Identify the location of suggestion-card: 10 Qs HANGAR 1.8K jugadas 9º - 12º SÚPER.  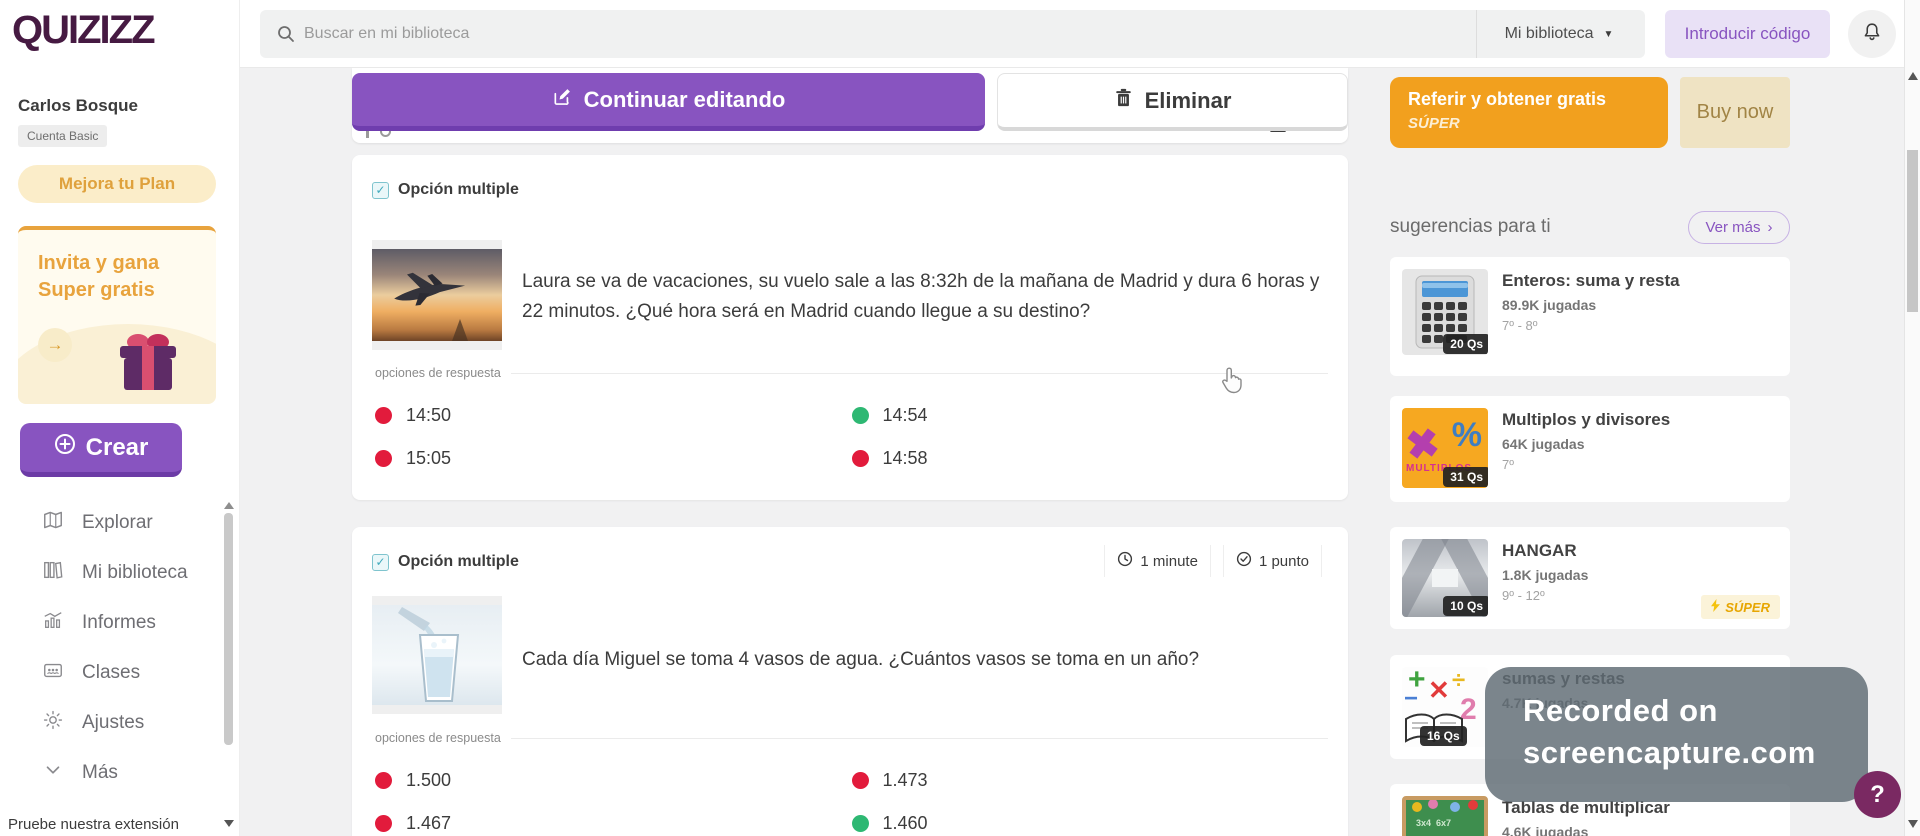
(1590, 578).